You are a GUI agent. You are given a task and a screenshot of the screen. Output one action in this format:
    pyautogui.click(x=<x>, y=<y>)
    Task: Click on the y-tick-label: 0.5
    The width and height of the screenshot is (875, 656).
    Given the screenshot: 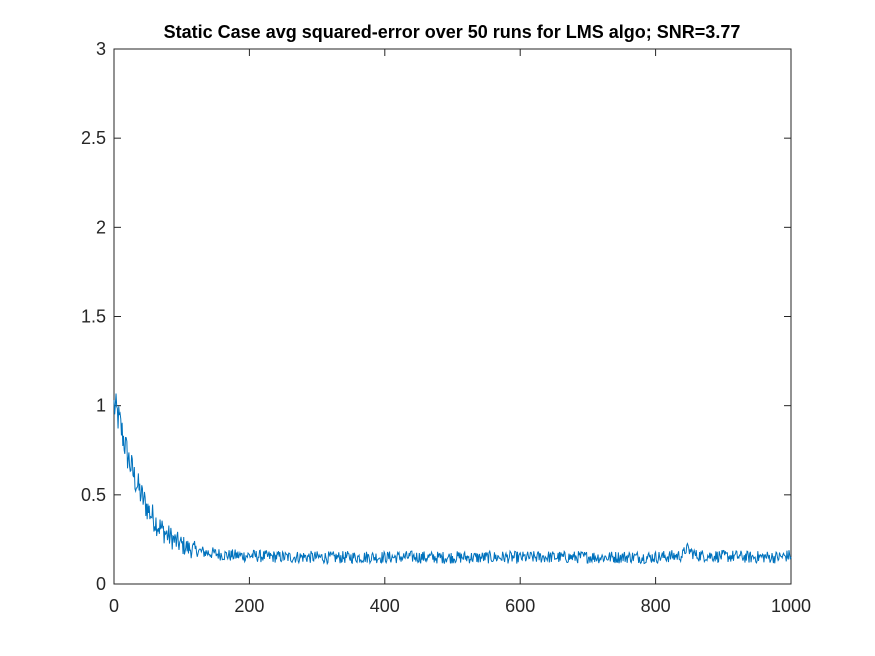 What is the action you would take?
    pyautogui.click(x=93, y=495)
    